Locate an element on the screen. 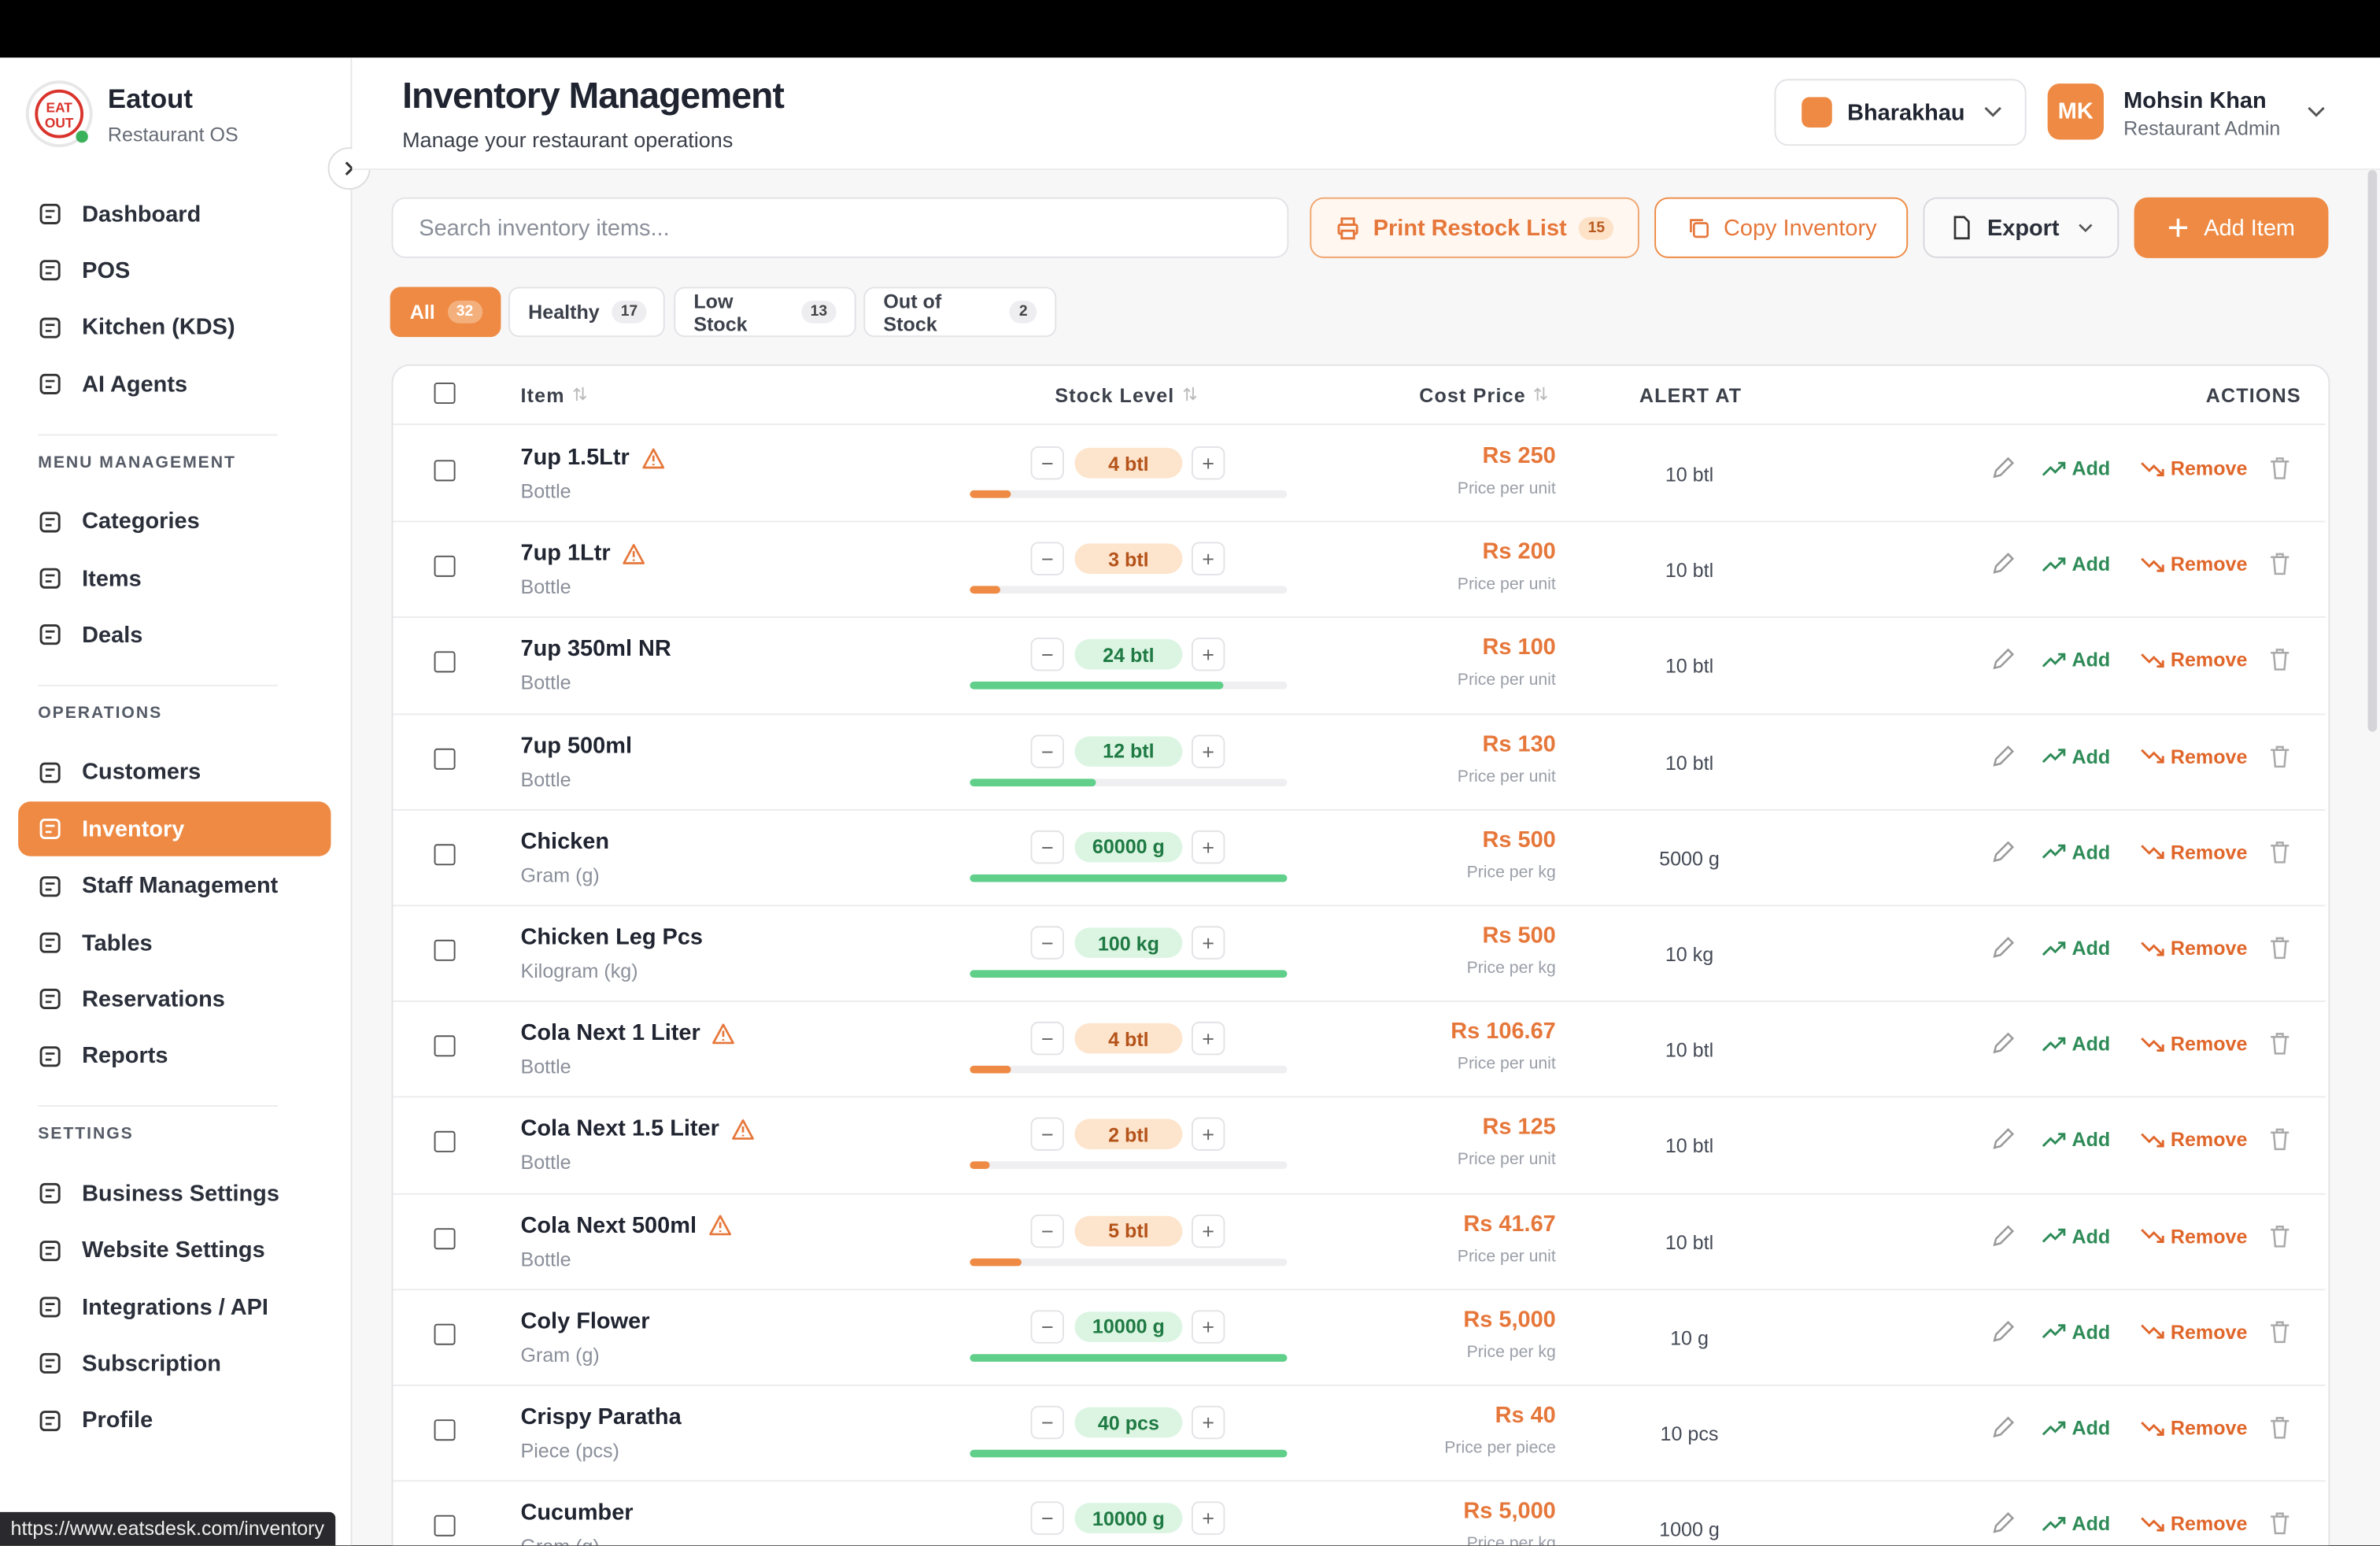 The image size is (2380, 1546). nav-item: POS is located at coordinates (174, 270).